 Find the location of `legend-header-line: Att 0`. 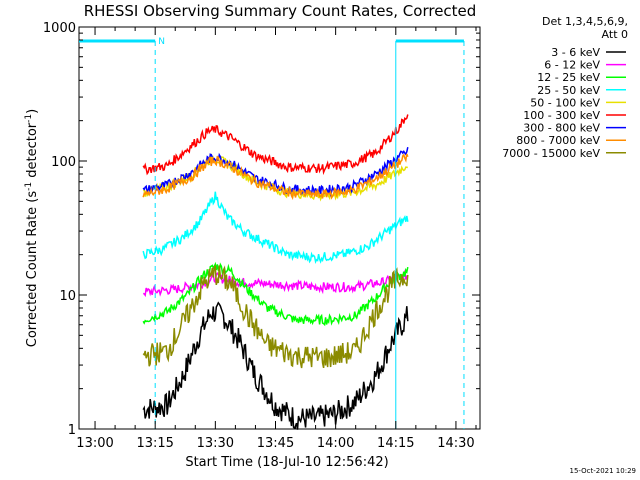

legend-header-line: Att 0 is located at coordinates (615, 34).